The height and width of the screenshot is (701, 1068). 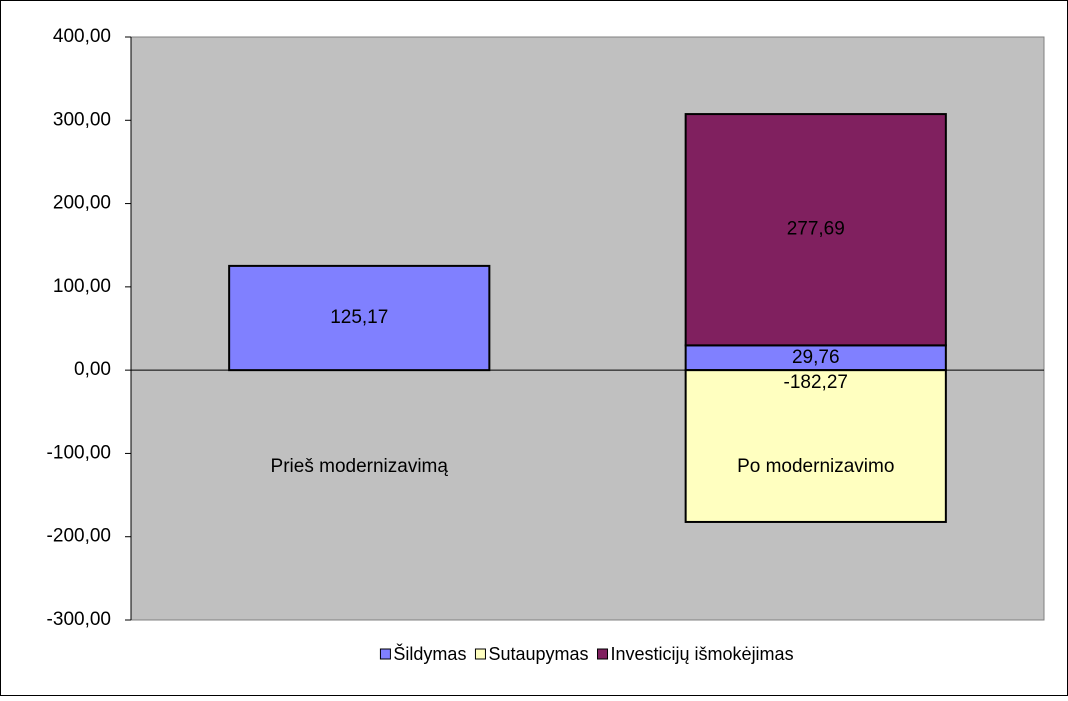 I want to click on y-tick-label: 300,00, so click(x=82, y=119).